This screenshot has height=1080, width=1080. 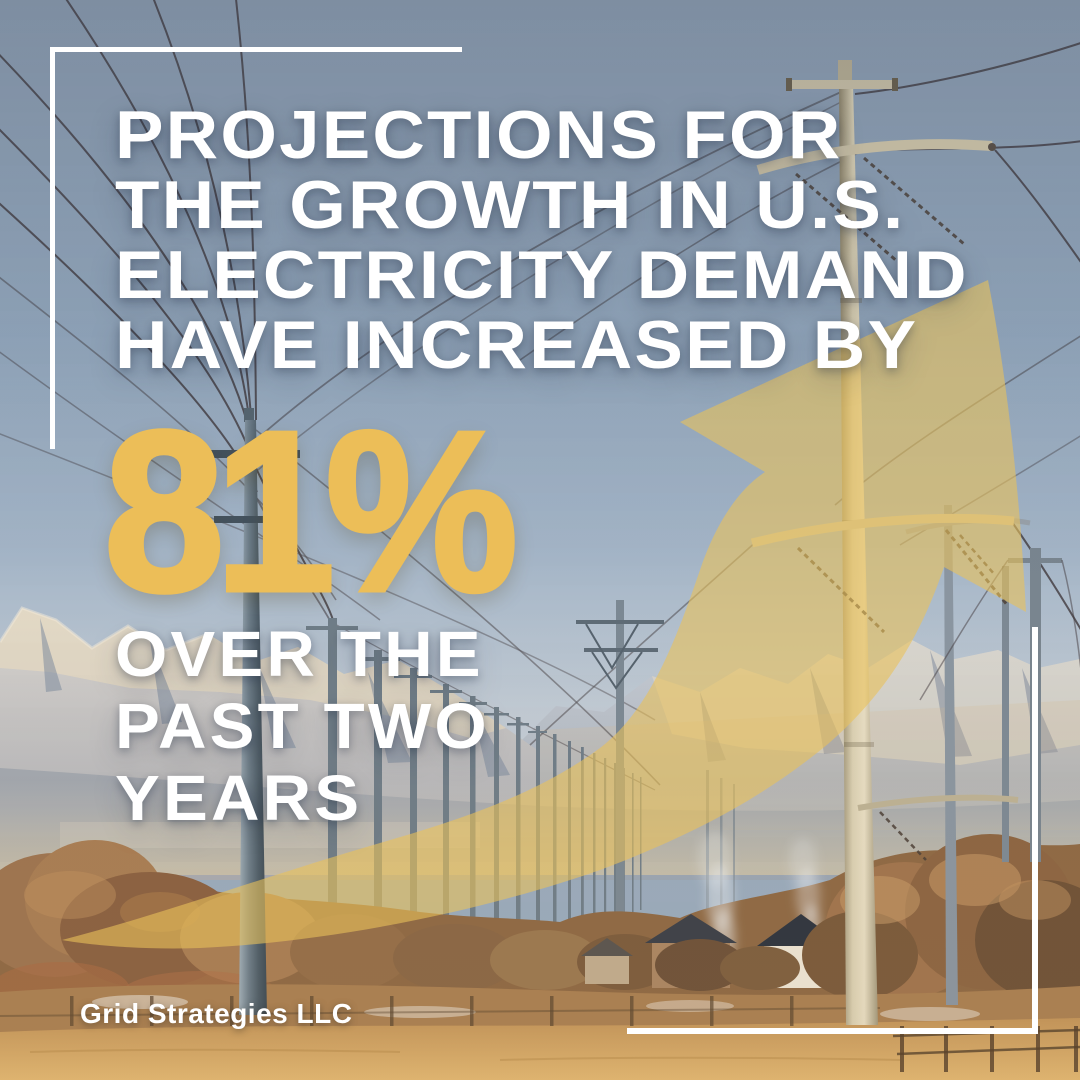 I want to click on subheadline-line: OVER THE, so click(x=299, y=654).